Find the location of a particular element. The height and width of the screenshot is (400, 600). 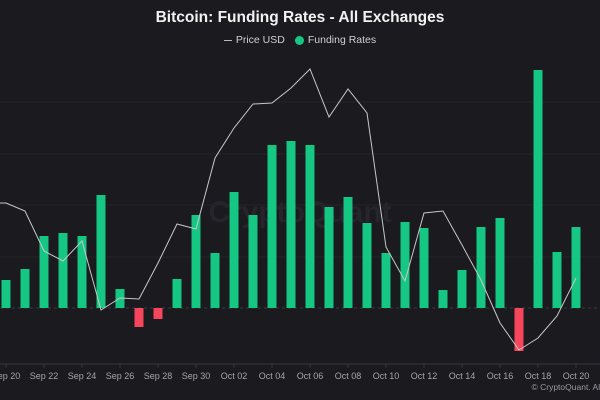

x-tick-label: Oct 12 is located at coordinates (424, 376).